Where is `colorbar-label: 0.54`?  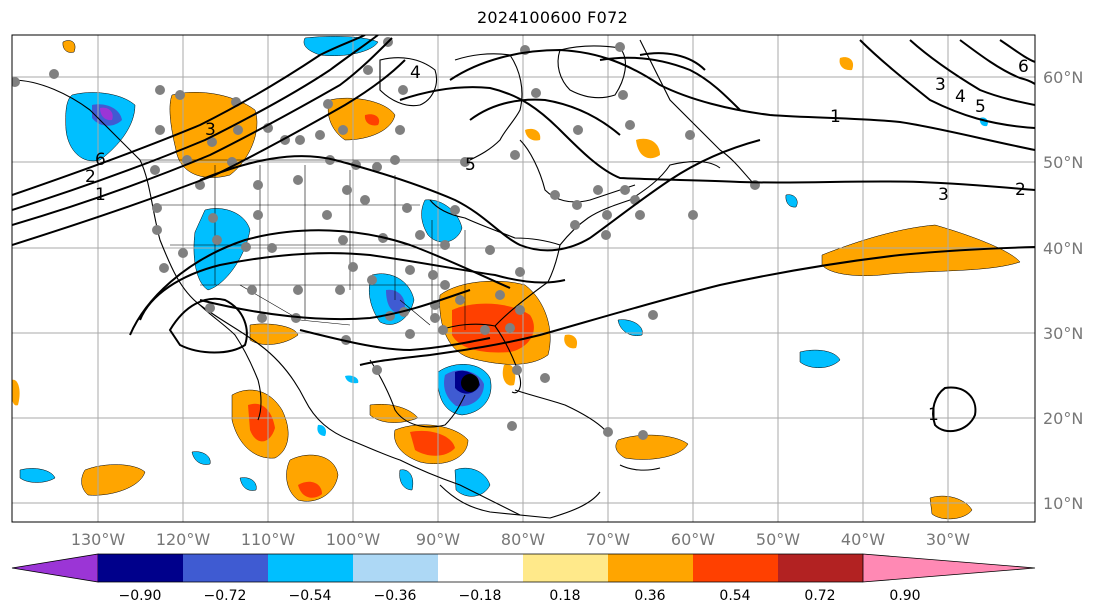 colorbar-label: 0.54 is located at coordinates (734, 596).